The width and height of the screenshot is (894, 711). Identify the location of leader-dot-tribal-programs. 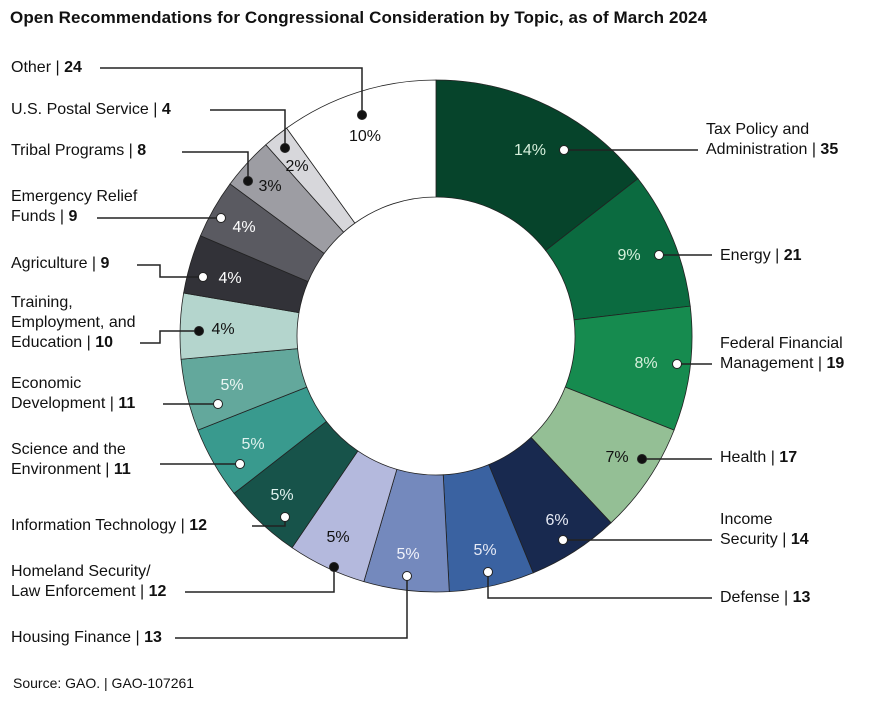
(248, 181).